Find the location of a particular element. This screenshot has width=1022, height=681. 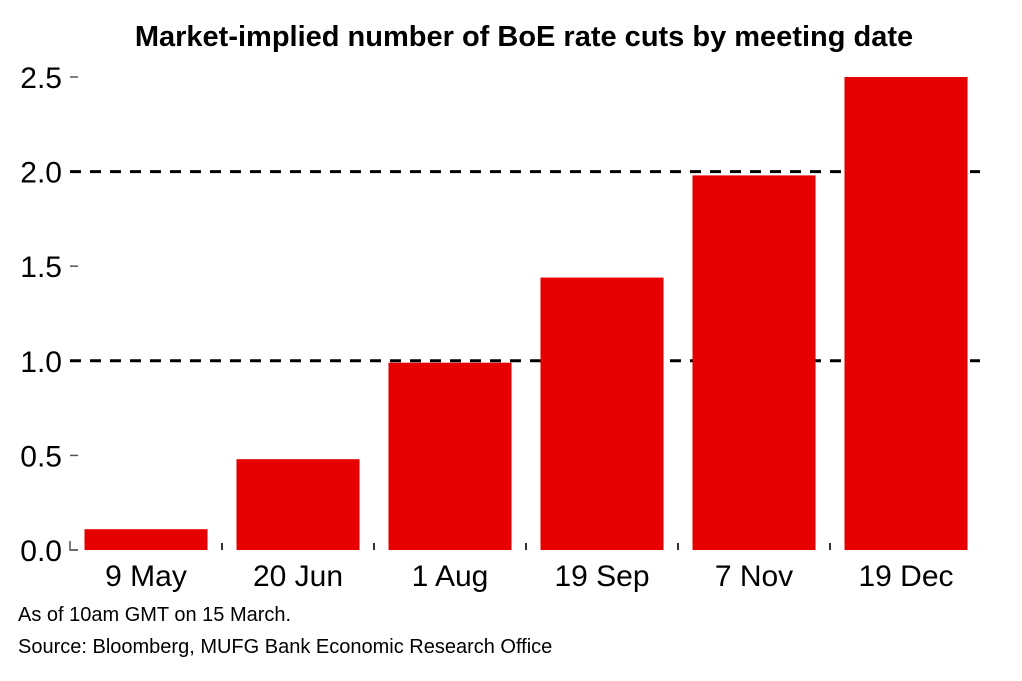

y-tick-label: 2.0 is located at coordinates (41, 173).